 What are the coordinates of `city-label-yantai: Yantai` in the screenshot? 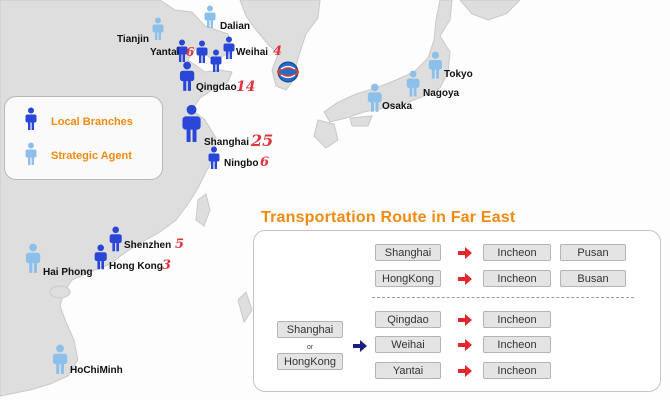 It's located at (165, 52).